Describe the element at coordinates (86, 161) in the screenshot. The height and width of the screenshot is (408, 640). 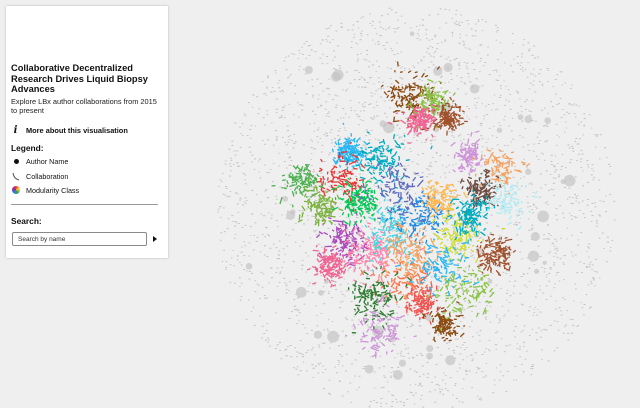
I see `legend-item-author: Author Name` at that location.